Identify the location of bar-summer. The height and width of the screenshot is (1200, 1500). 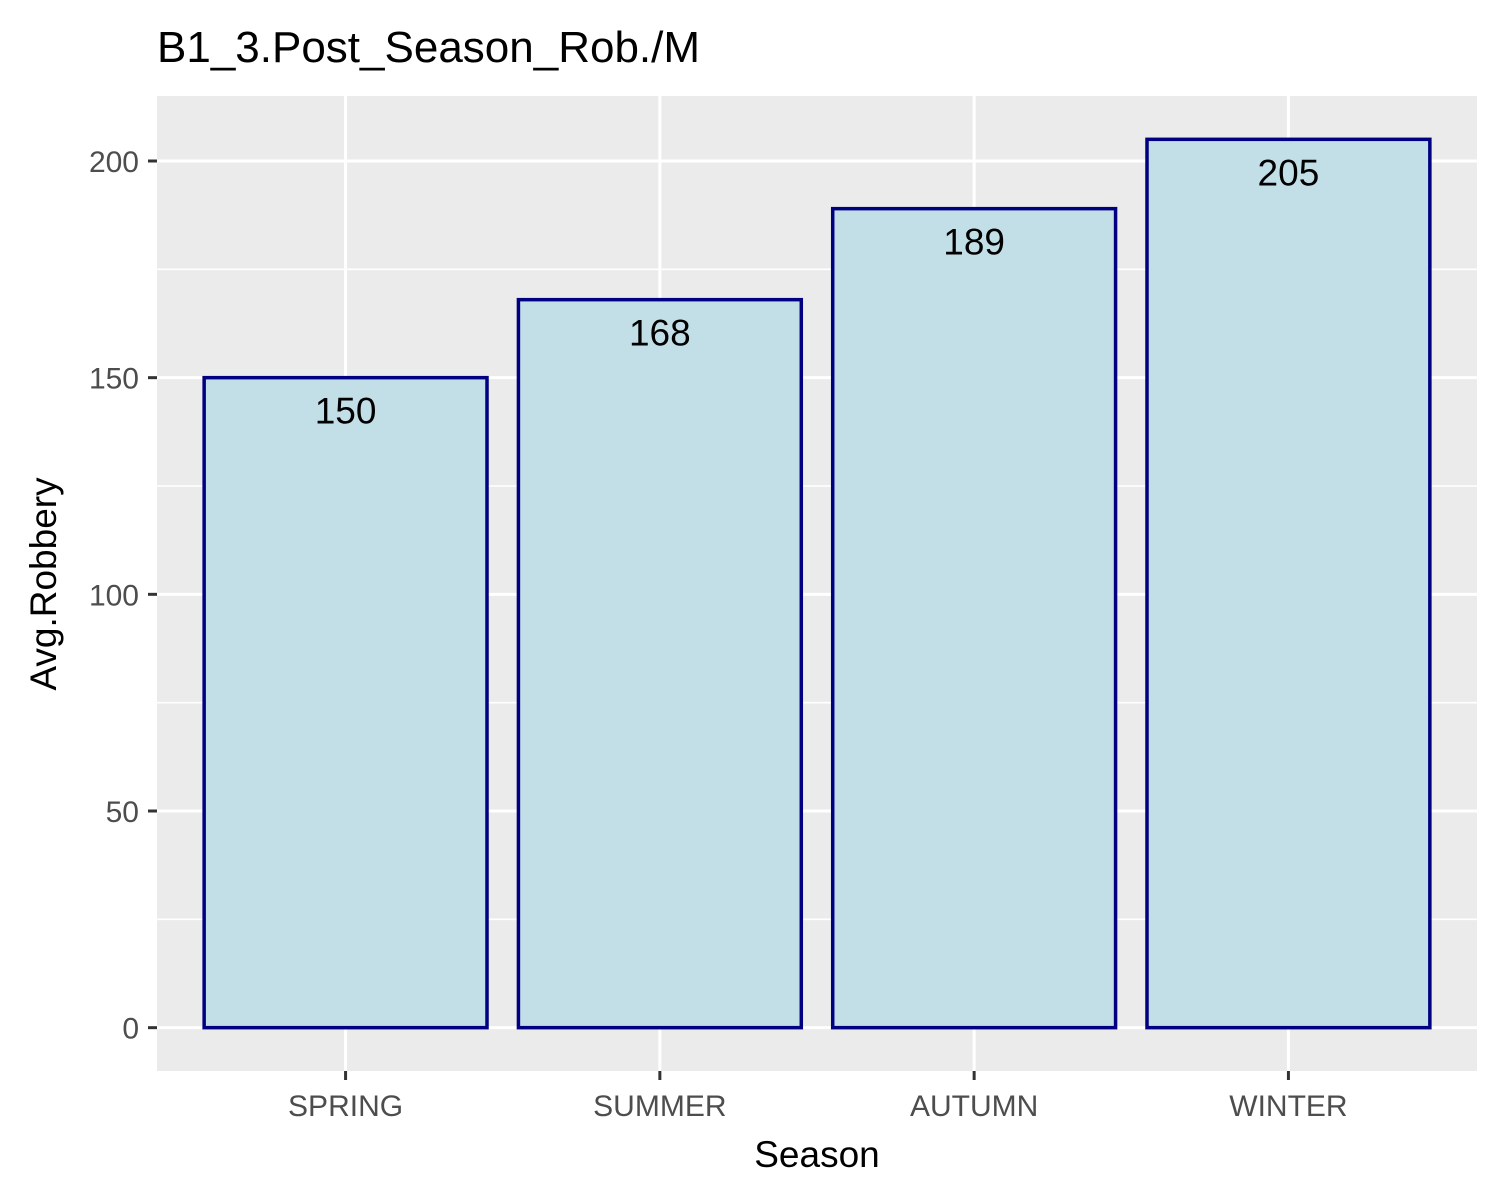
(660, 663).